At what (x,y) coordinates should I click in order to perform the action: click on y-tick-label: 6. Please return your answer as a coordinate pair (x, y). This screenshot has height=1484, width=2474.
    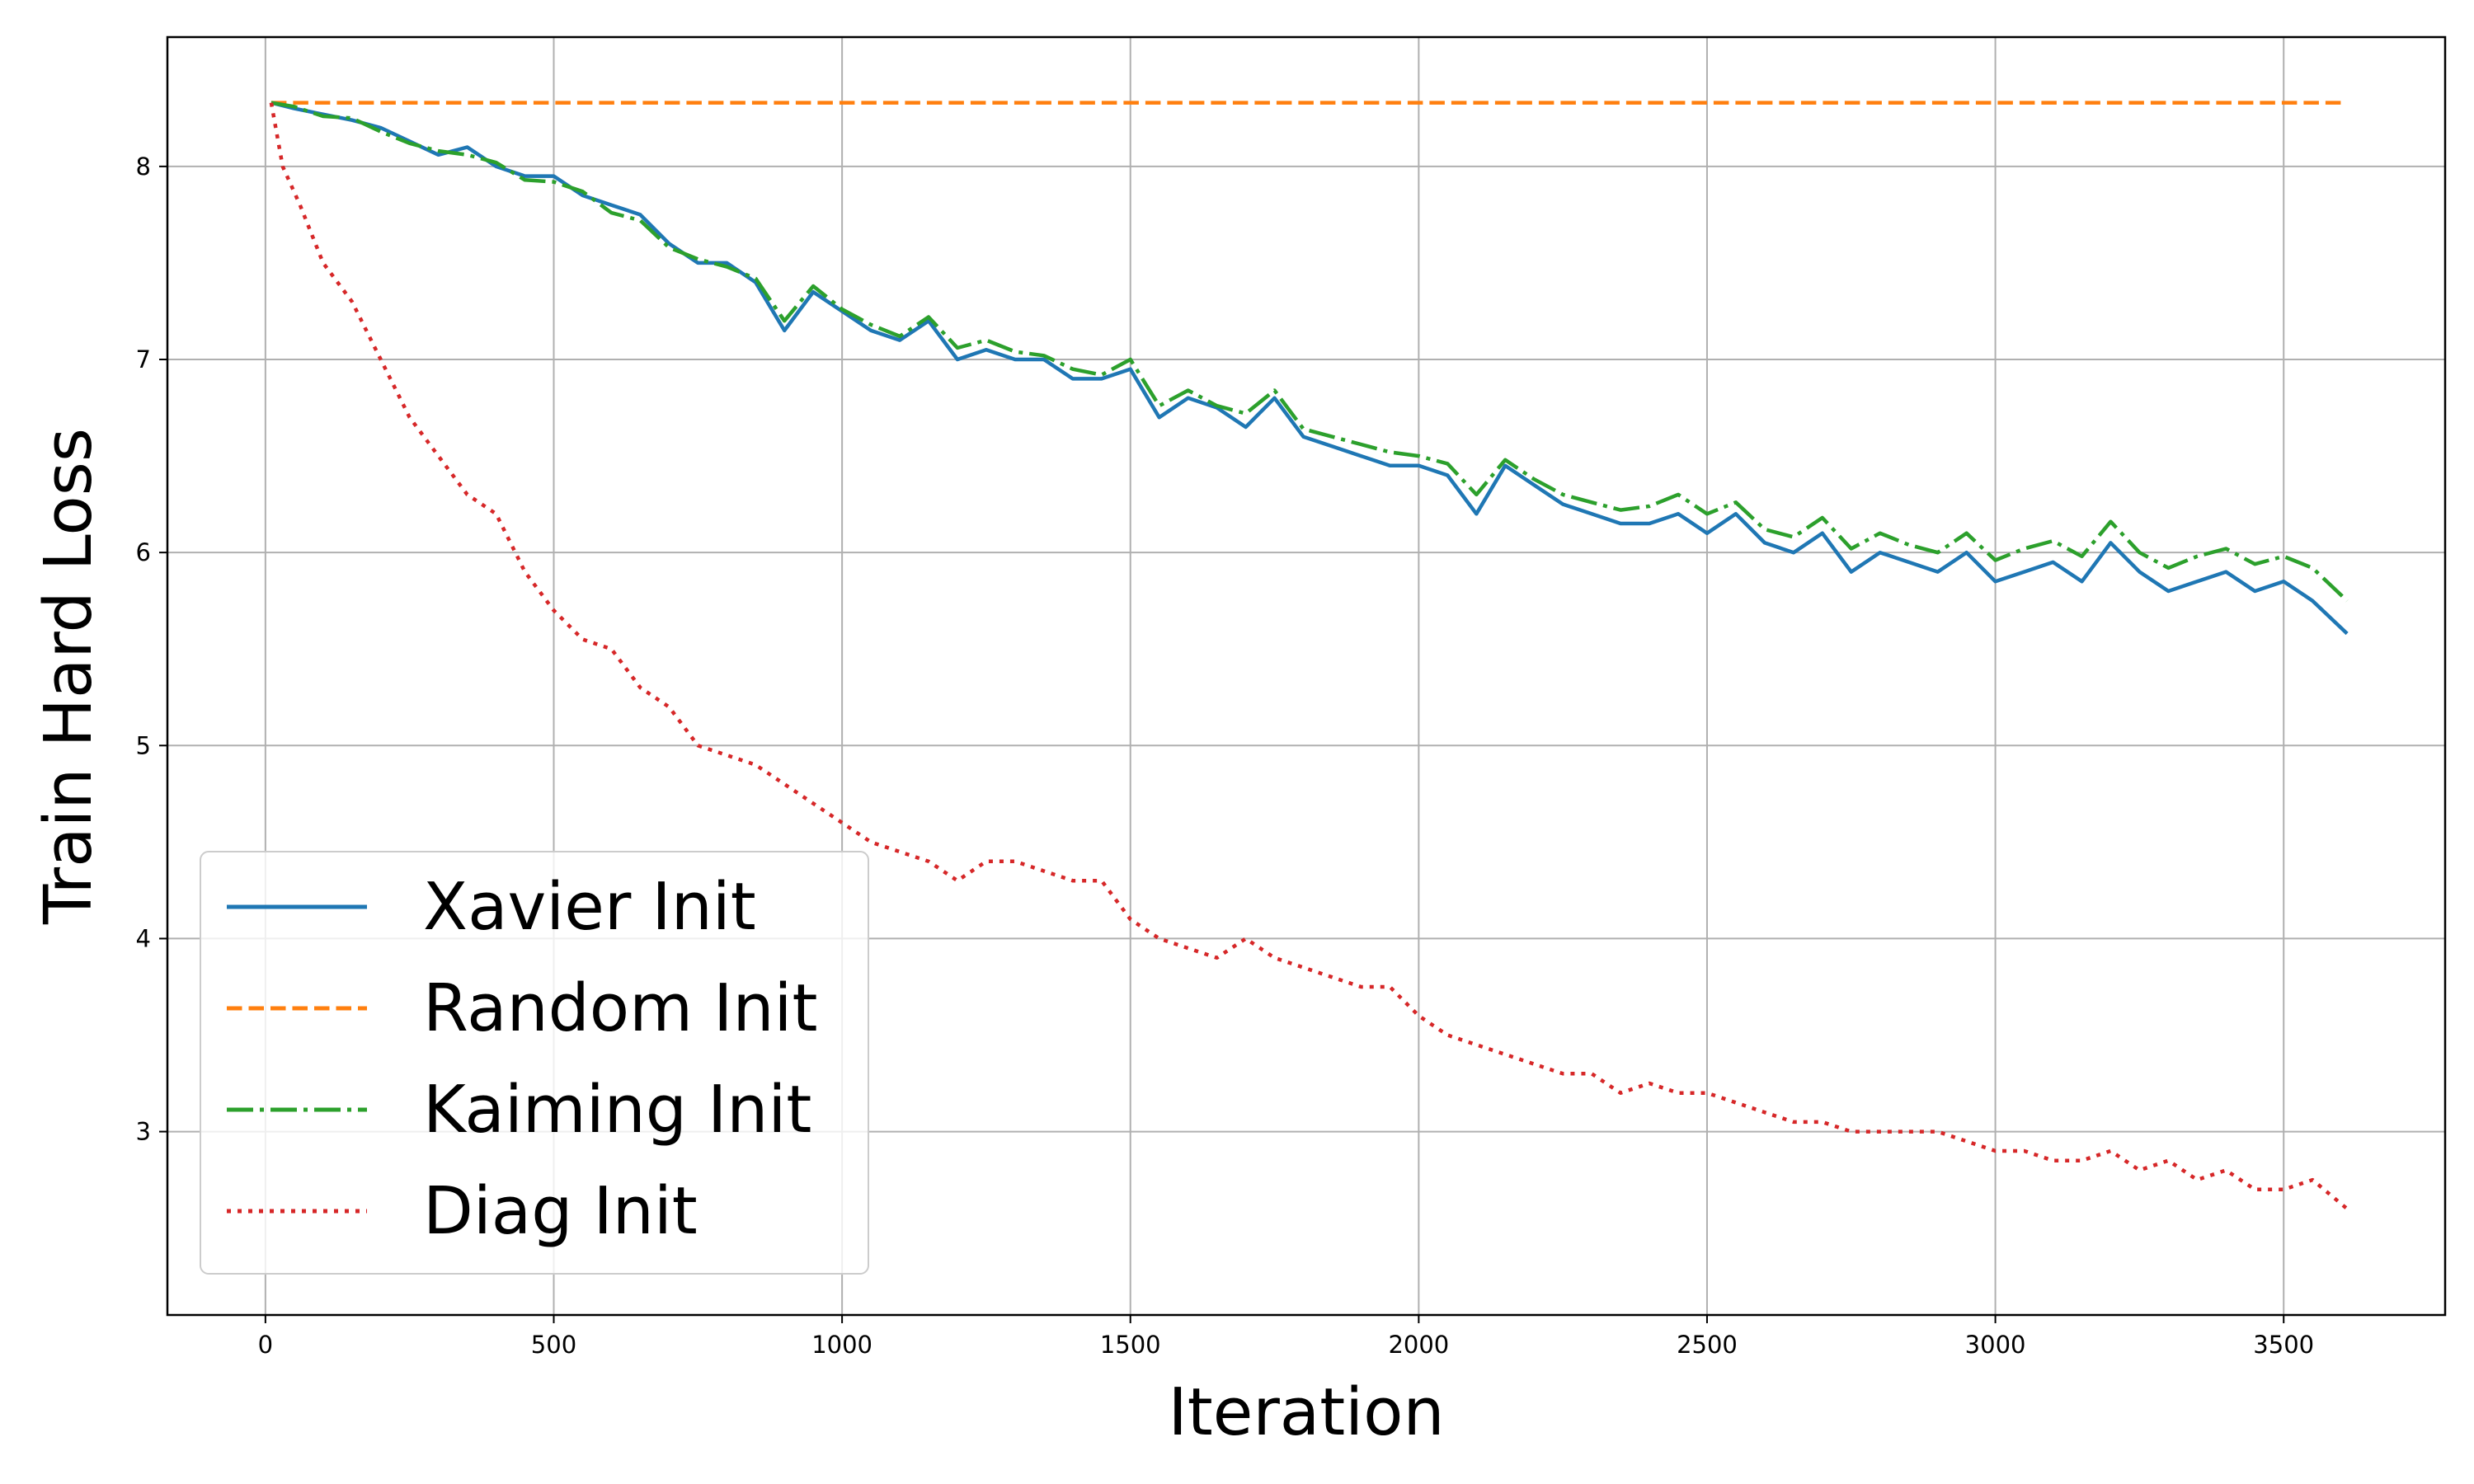
    Looking at the image, I should click on (143, 552).